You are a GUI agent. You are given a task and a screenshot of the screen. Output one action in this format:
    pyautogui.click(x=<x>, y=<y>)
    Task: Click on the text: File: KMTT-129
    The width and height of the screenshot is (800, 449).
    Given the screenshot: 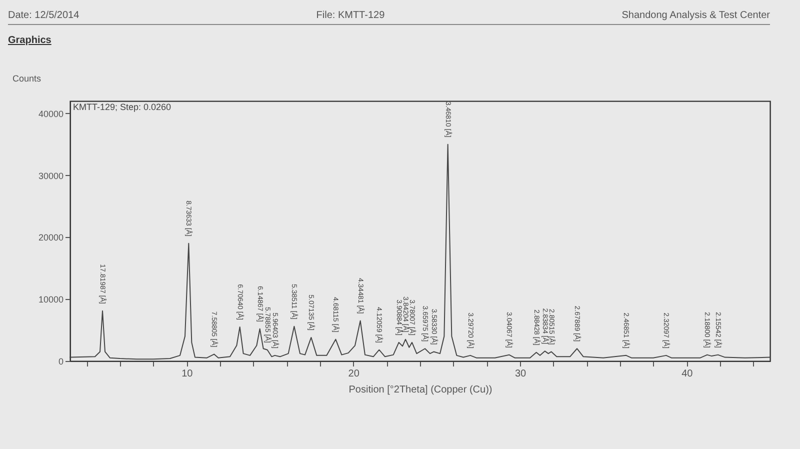 What is the action you would take?
    pyautogui.click(x=350, y=15)
    